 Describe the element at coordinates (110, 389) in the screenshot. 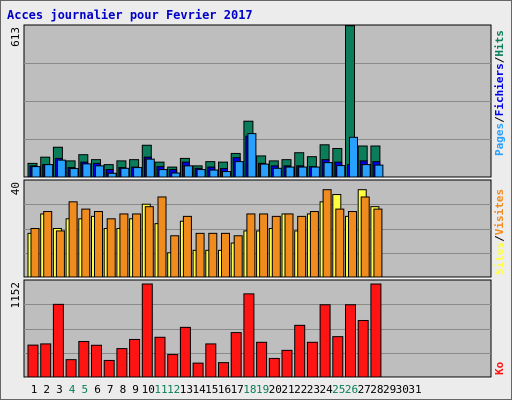

I see `day-label-7: 7` at that location.